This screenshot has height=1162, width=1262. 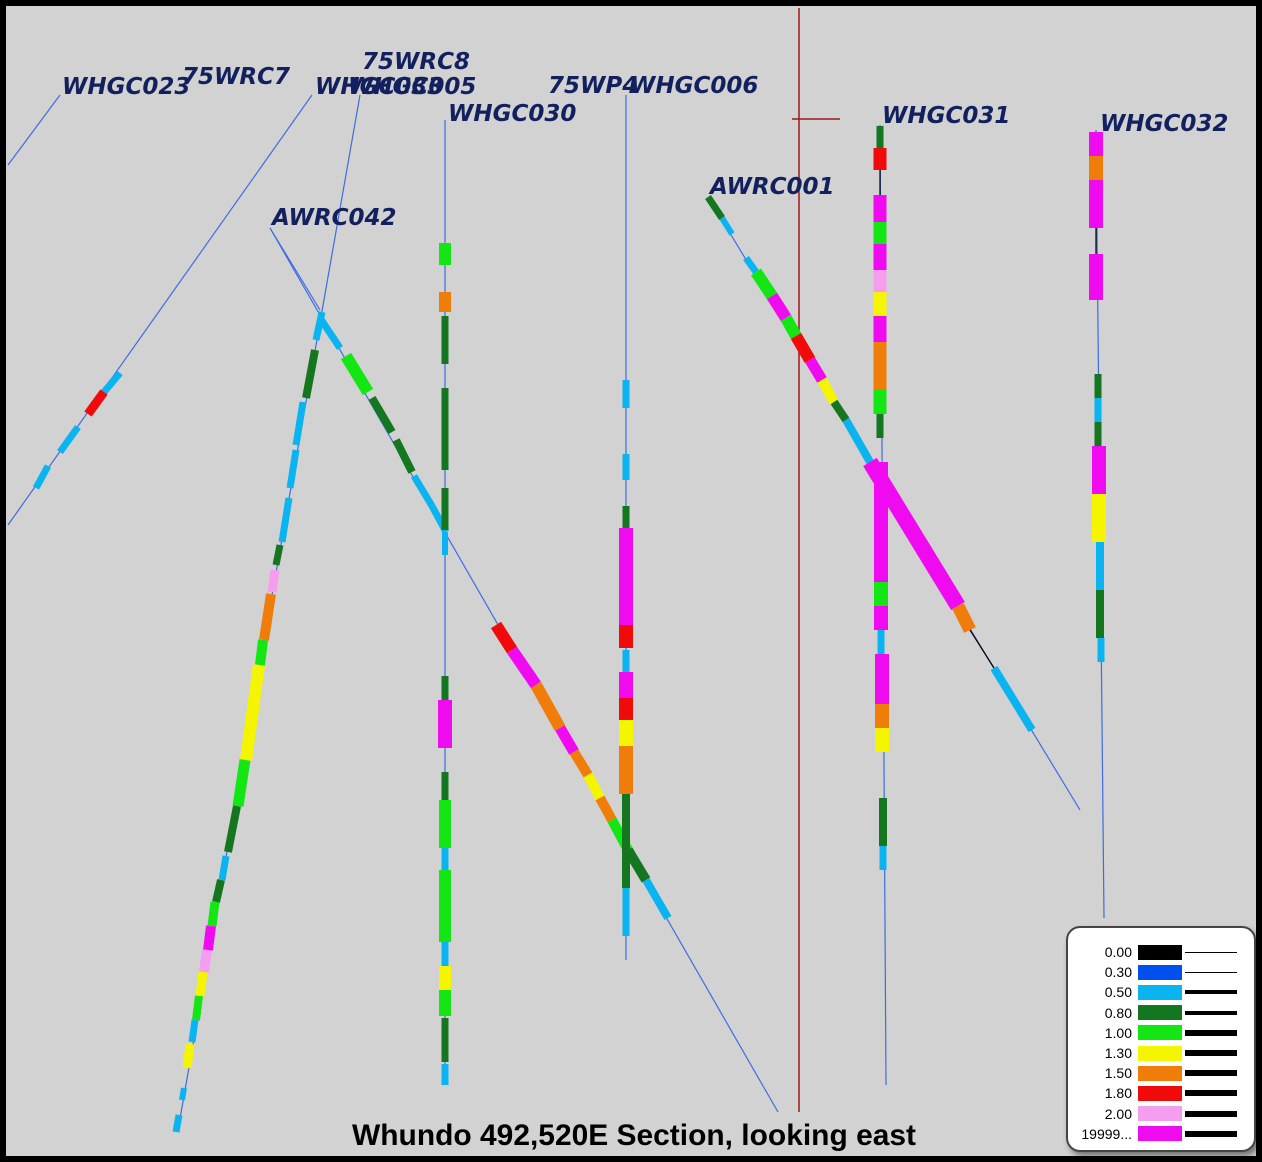 I want to click on hole-label: 75WRC7, so click(x=236, y=77).